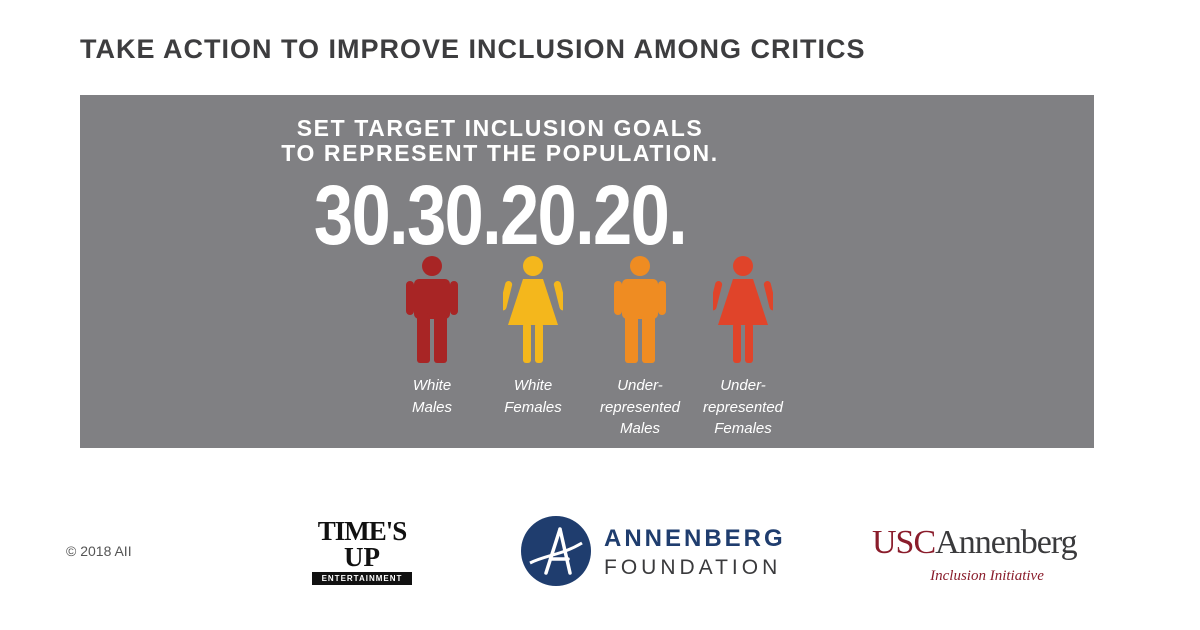 This screenshot has width=1200, height=630. Describe the element at coordinates (556, 551) in the screenshot. I see `annenberg-foundation-logo-mark` at that location.